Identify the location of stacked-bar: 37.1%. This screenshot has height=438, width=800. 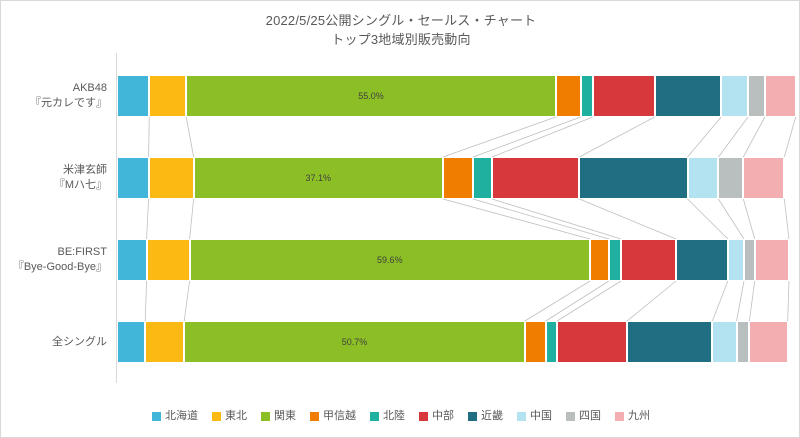
(453, 178).